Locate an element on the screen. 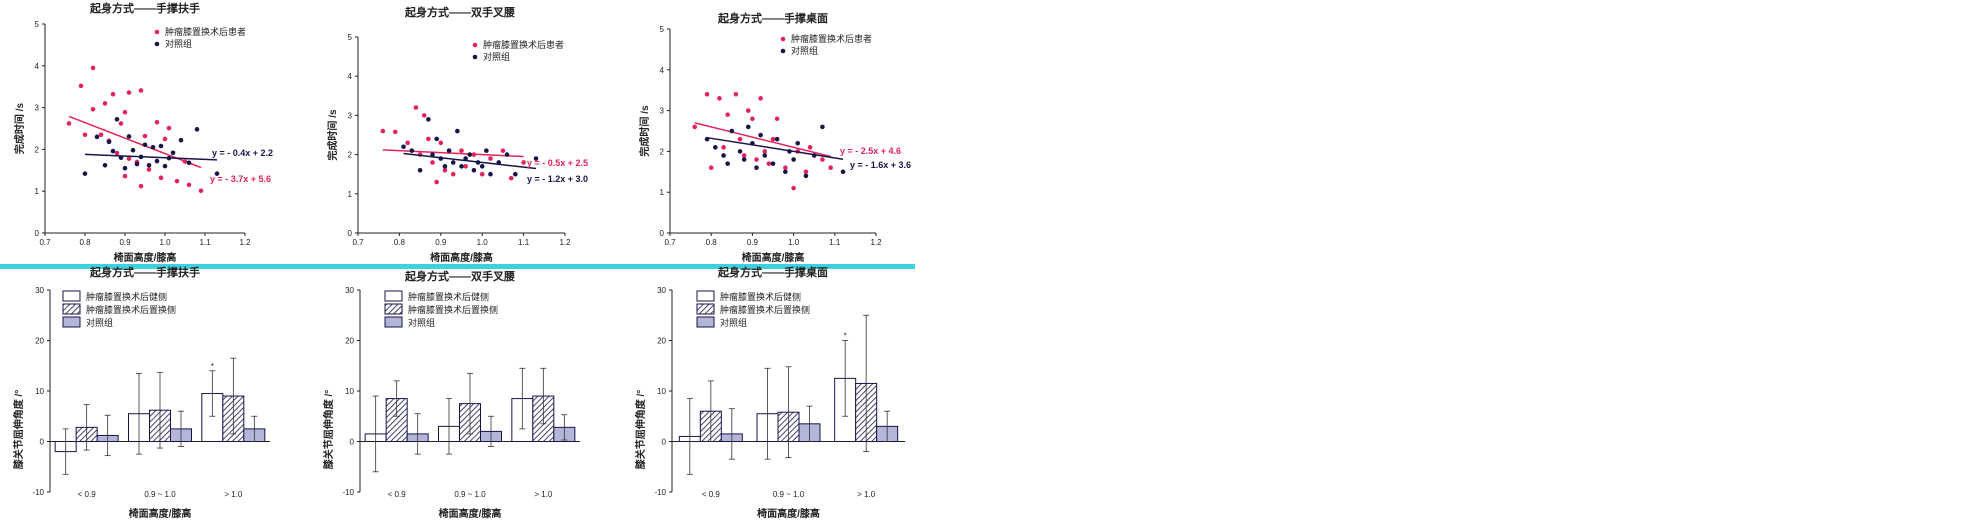 Image resolution: width=1967 pixels, height=524 pixels. legend-marker is located at coordinates (157, 32).